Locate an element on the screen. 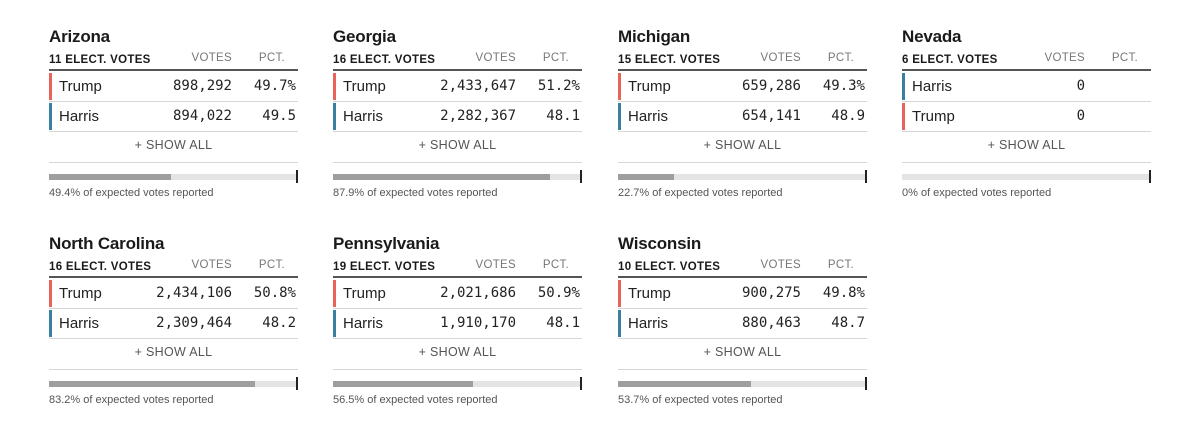 The image size is (1200, 429). candidate-row: Harris 2,282,367 48.1 is located at coordinates (457, 116).